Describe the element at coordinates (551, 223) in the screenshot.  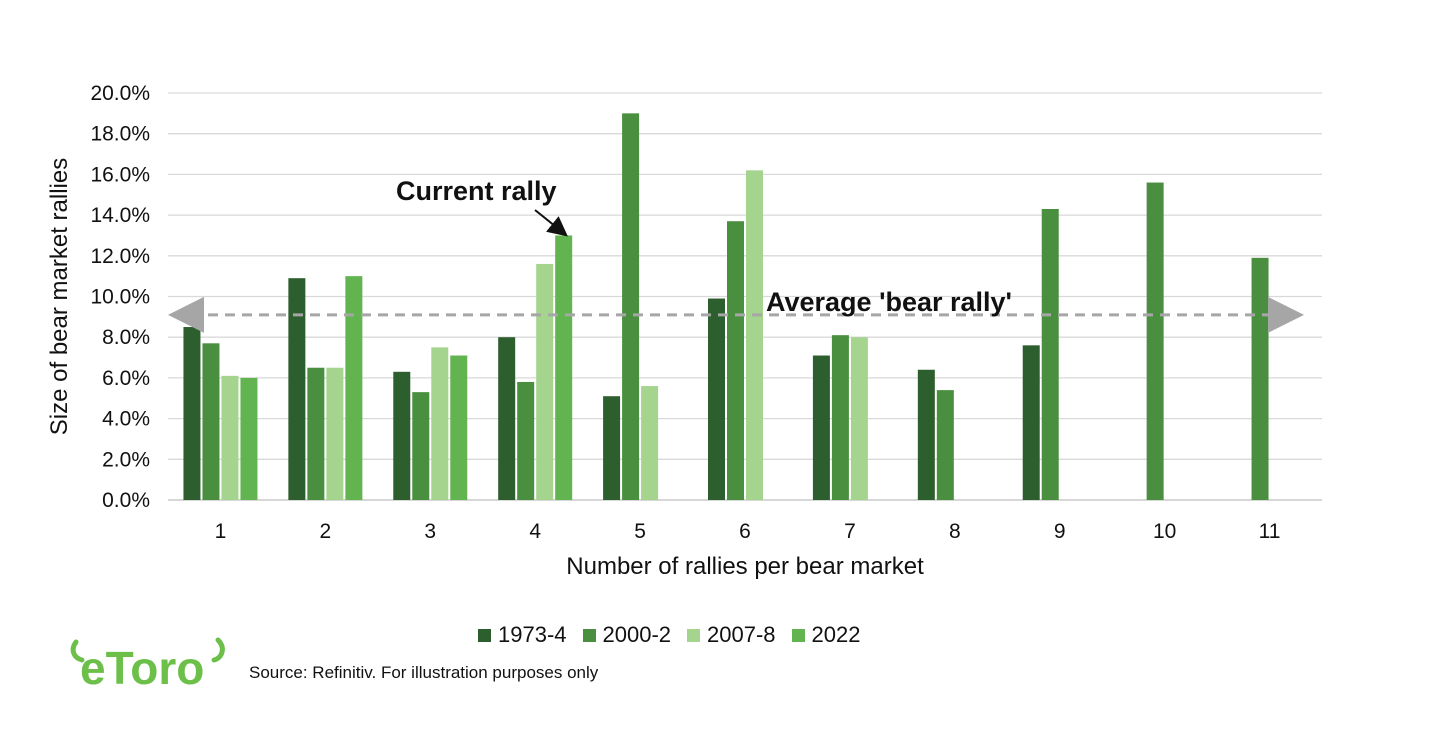
I see `current-rally-arrow` at that location.